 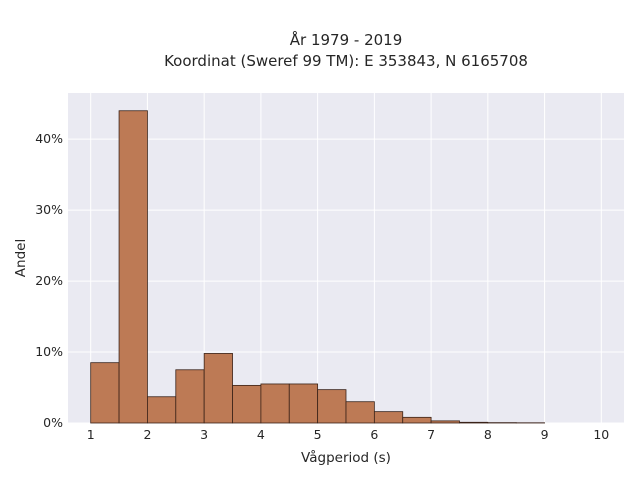 What do you see at coordinates (91, 434) in the screenshot?
I see `x-tick-label-1: 1` at bounding box center [91, 434].